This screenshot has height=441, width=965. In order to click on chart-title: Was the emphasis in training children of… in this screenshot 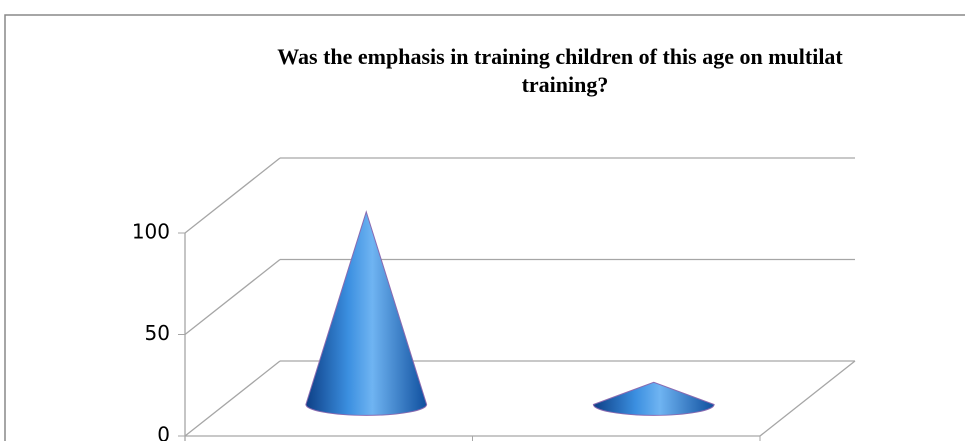, I will do `click(560, 56)`.